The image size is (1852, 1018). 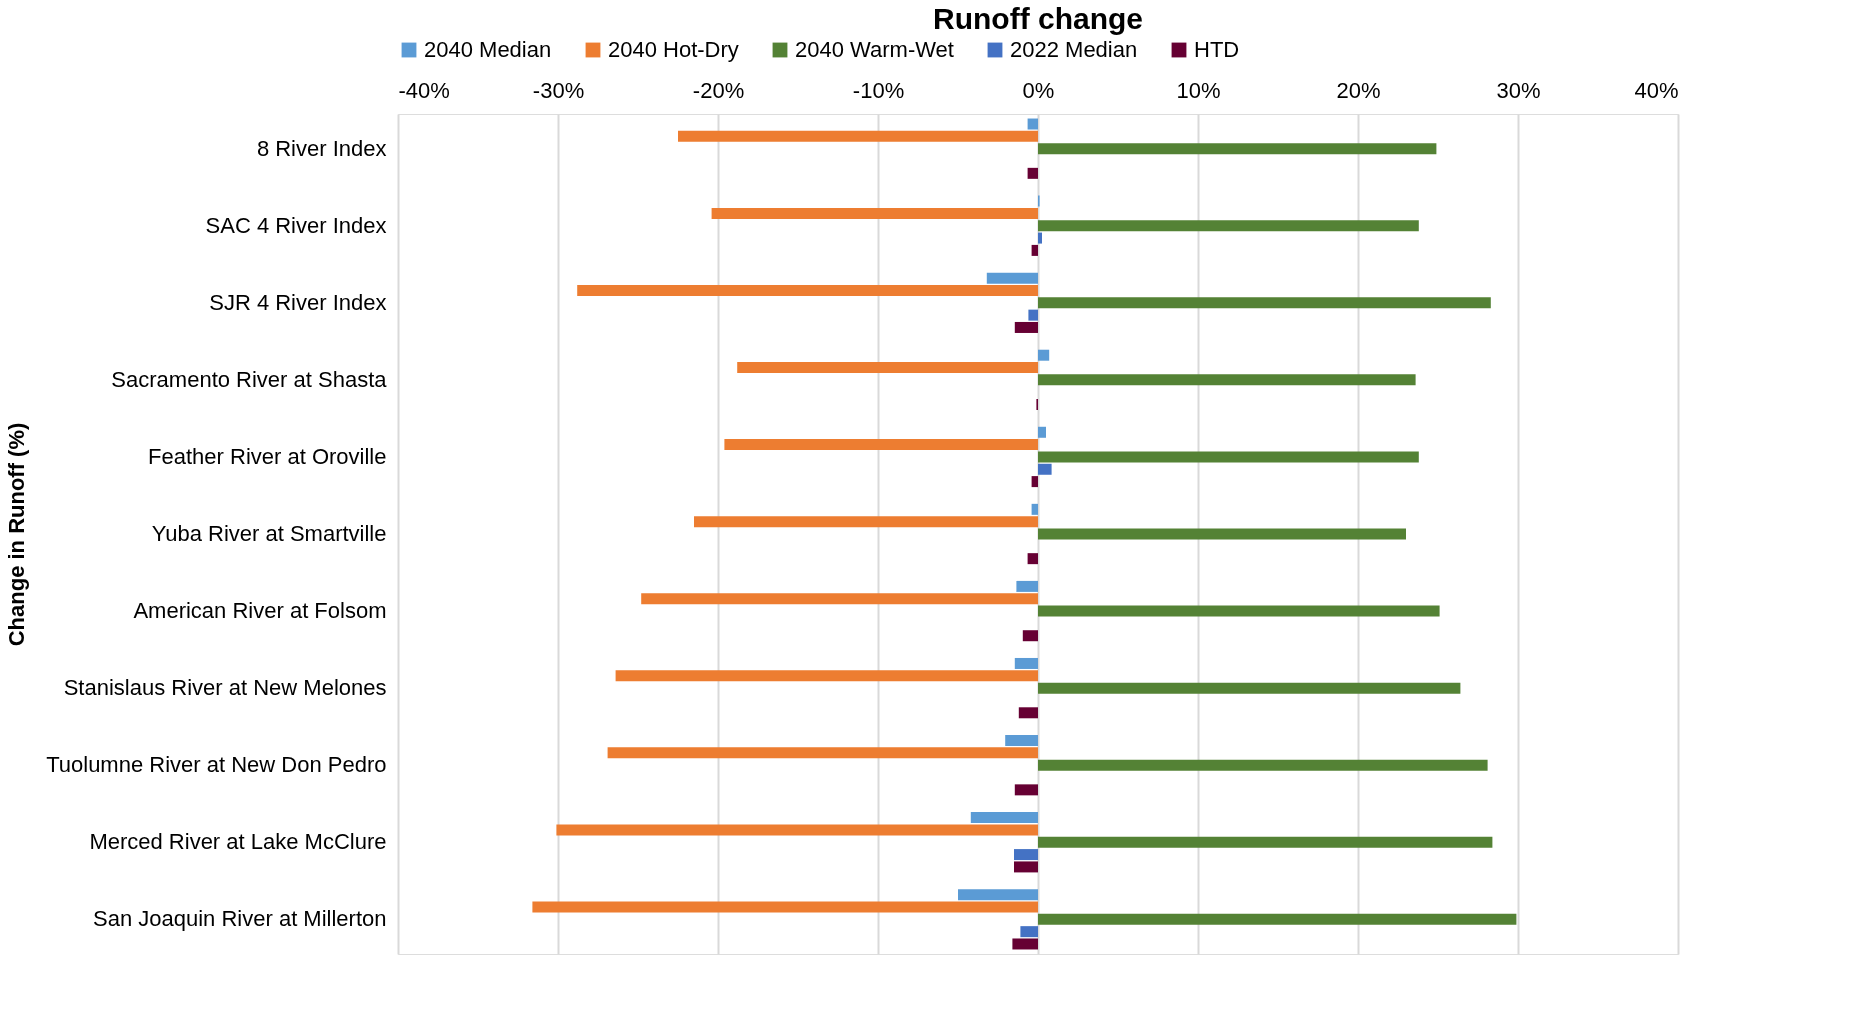 What do you see at coordinates (558, 90) in the screenshot?
I see `x-tick-label: -30%` at bounding box center [558, 90].